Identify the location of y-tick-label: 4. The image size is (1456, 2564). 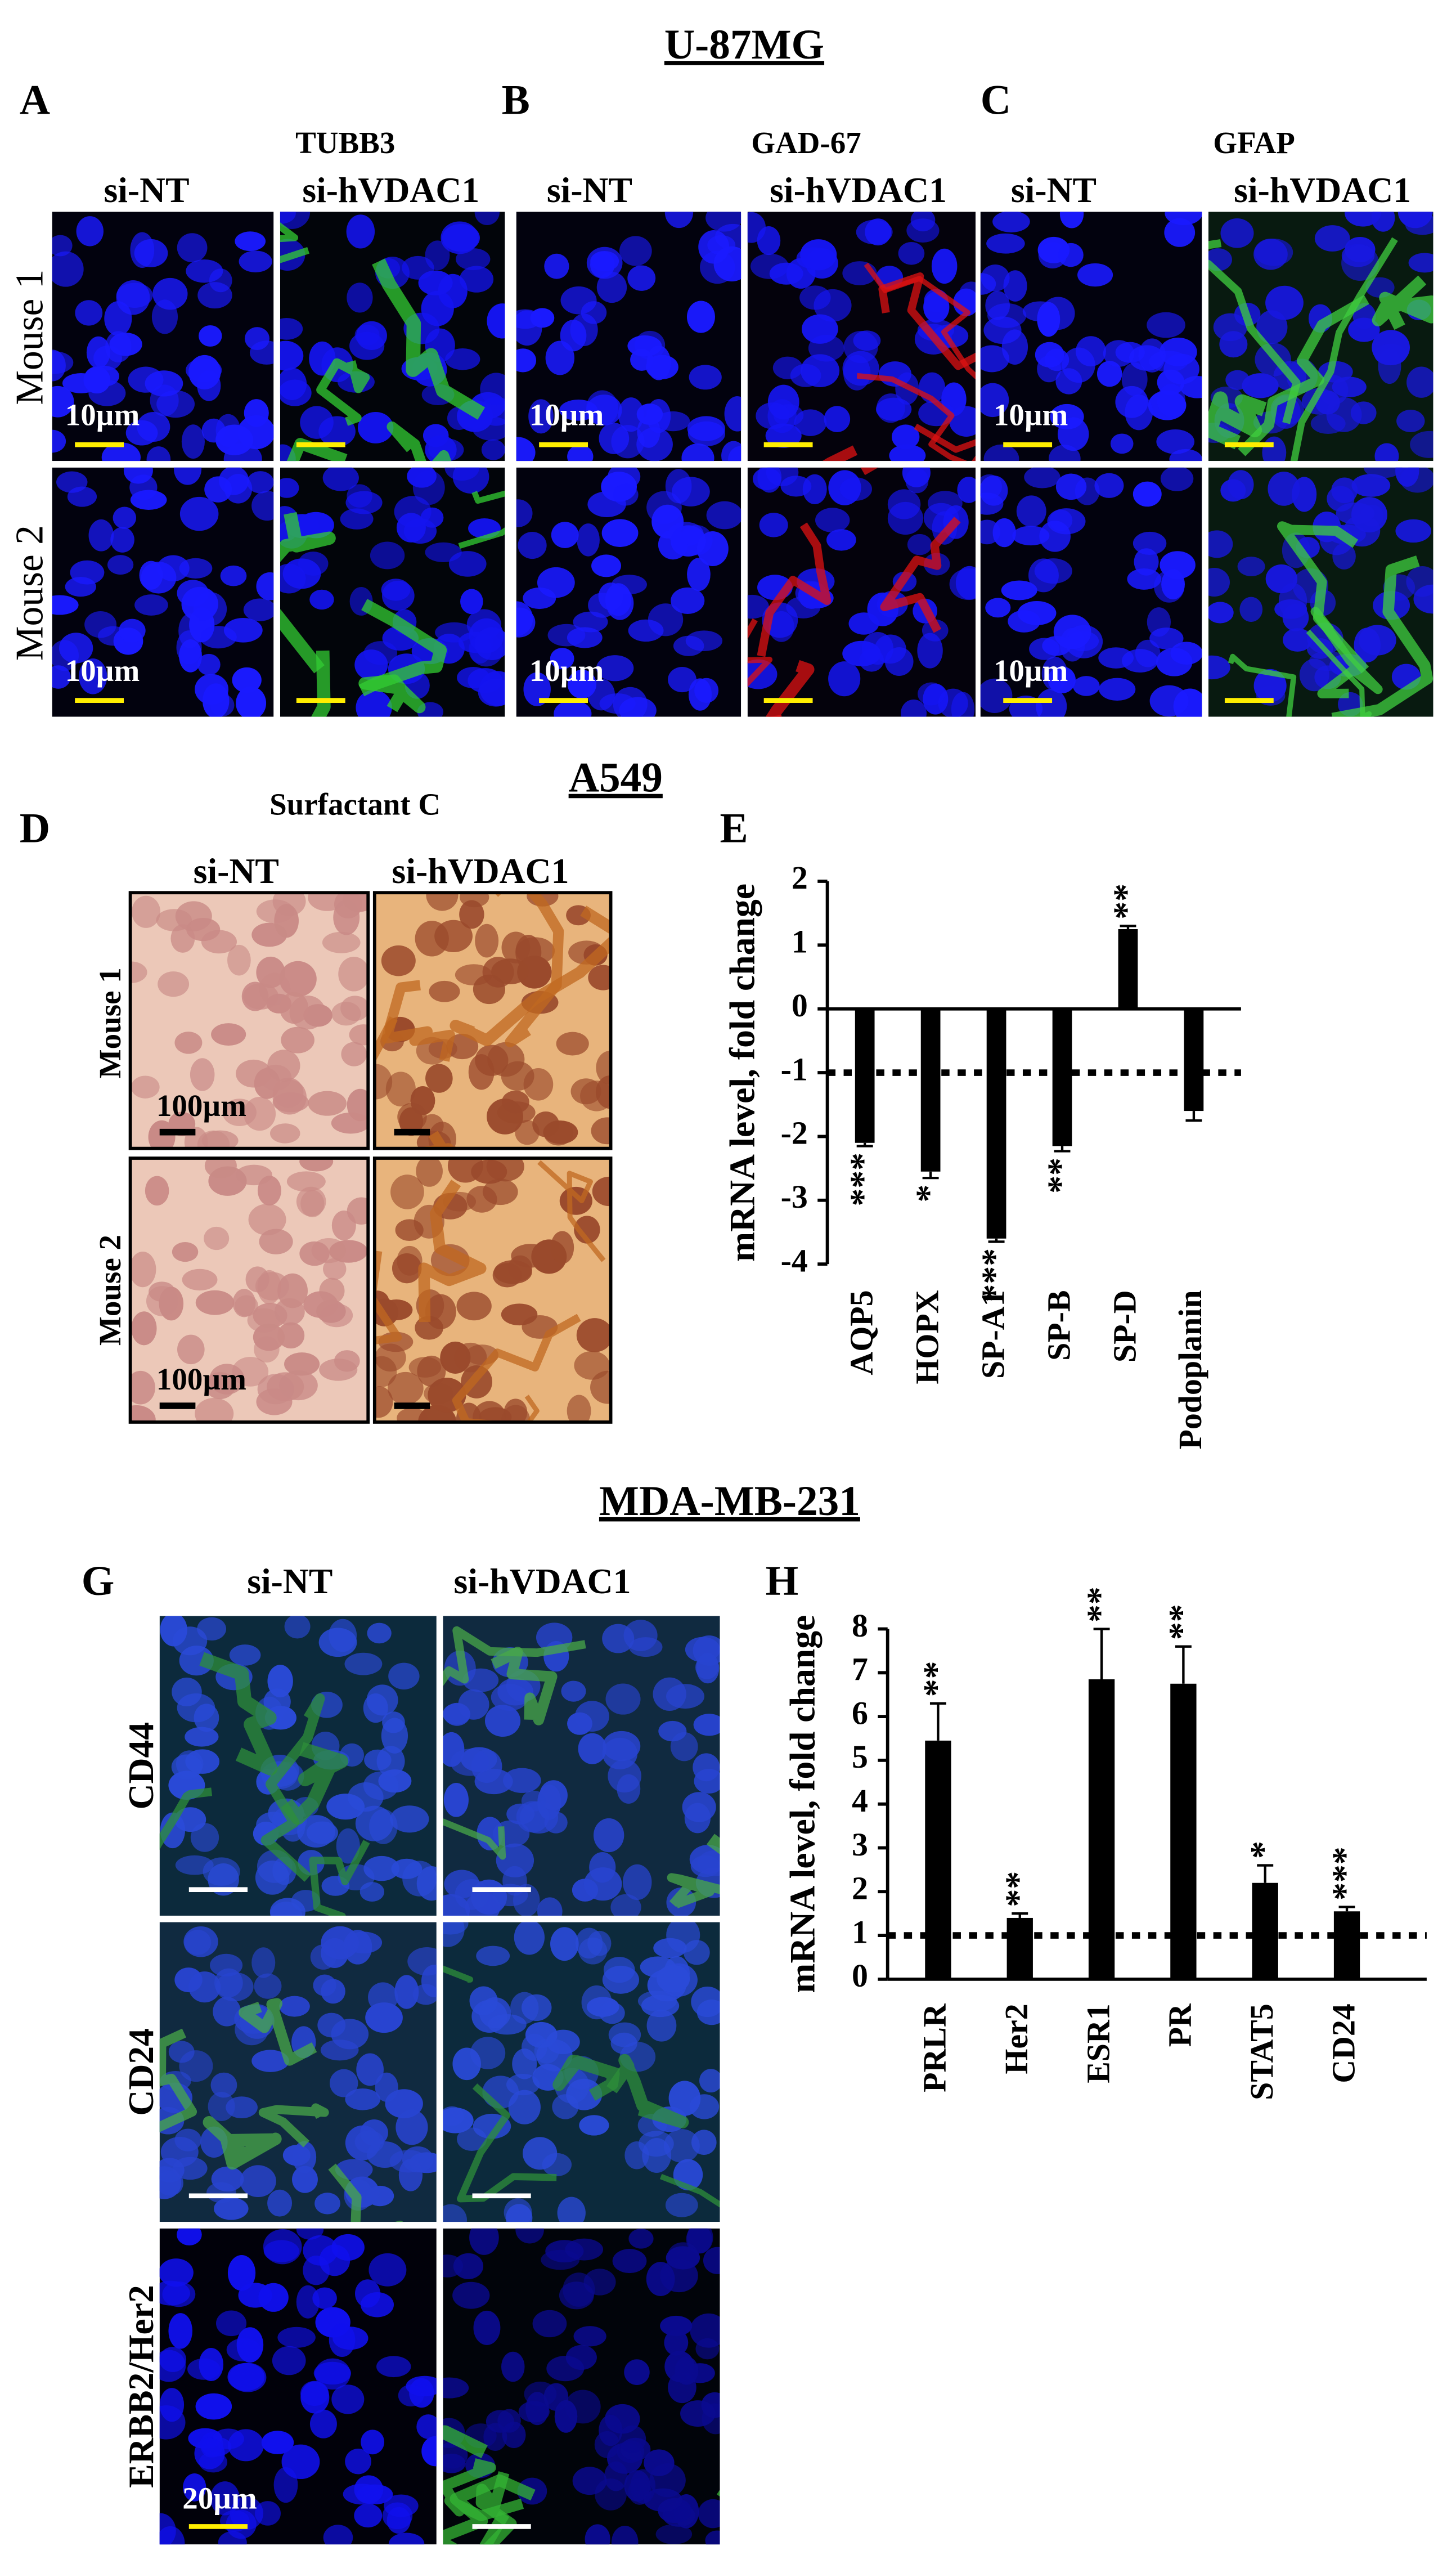
(860, 1800).